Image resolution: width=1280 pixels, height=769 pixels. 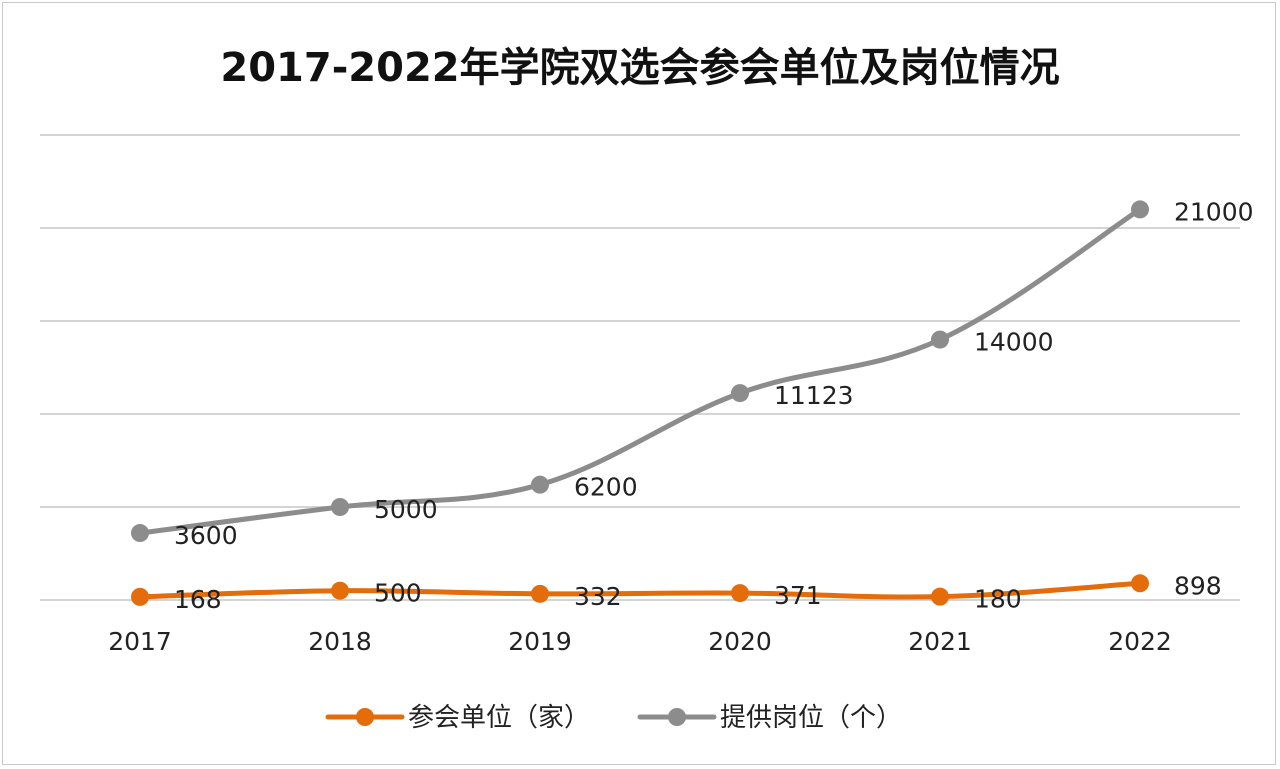 What do you see at coordinates (640, 641) in the screenshot?
I see `x-axis: 2017 2018 2019 2020 2021 2022` at bounding box center [640, 641].